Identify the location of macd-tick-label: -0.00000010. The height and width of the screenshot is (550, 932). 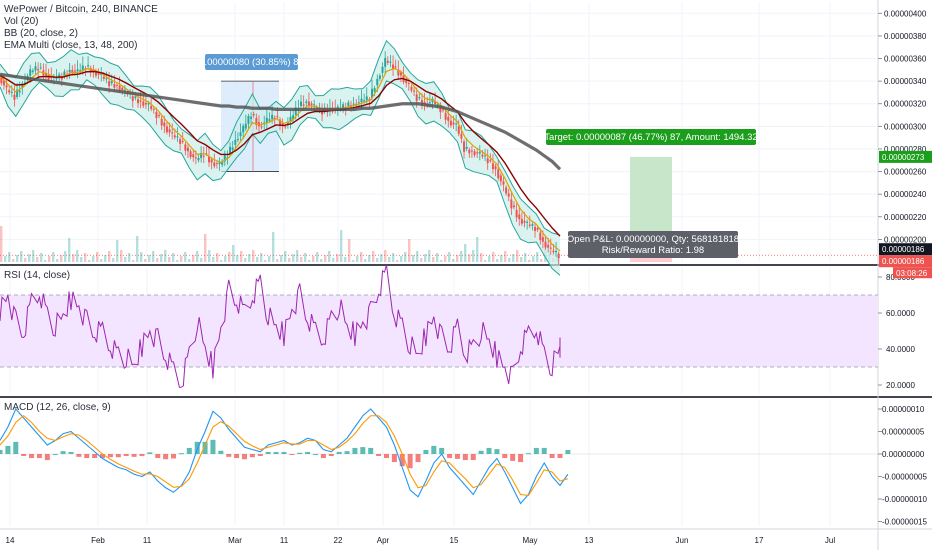
(904, 499).